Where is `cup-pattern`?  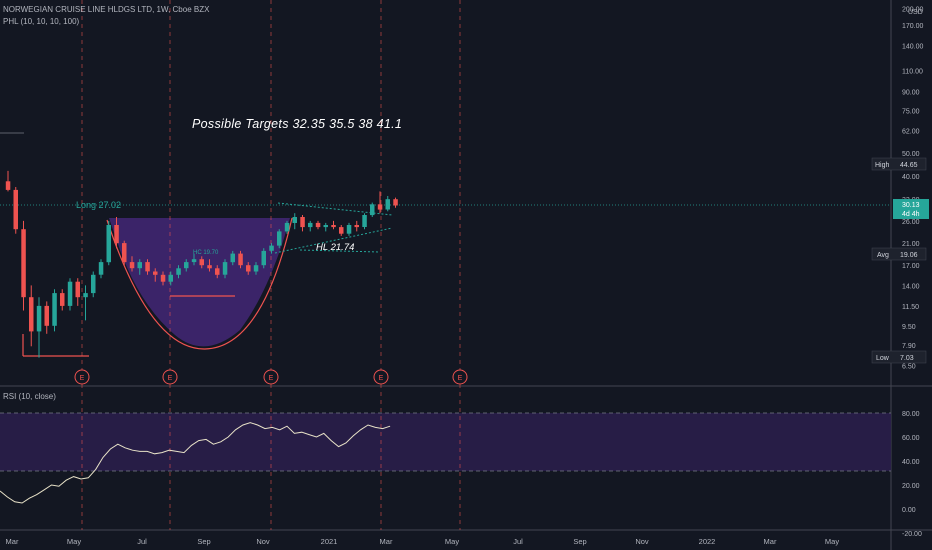
cup-pattern is located at coordinates (199, 282).